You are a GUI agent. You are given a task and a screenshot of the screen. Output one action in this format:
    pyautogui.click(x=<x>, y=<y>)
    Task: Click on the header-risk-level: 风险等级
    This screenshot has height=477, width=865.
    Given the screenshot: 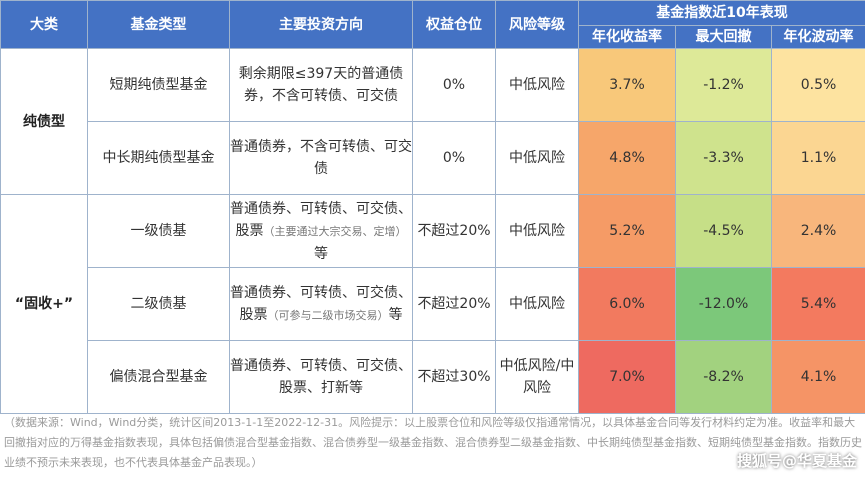 What is the action you would take?
    pyautogui.click(x=537, y=24)
    